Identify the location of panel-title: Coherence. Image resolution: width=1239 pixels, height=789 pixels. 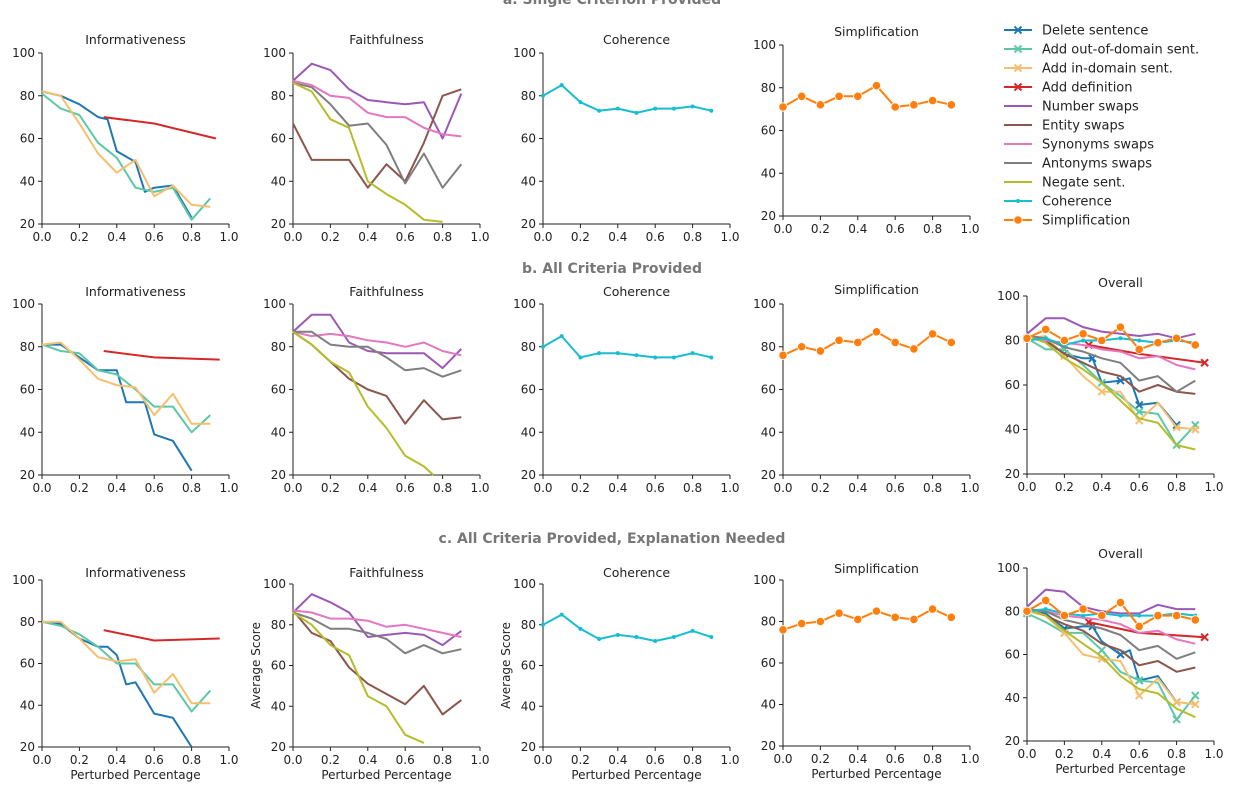
(636, 291).